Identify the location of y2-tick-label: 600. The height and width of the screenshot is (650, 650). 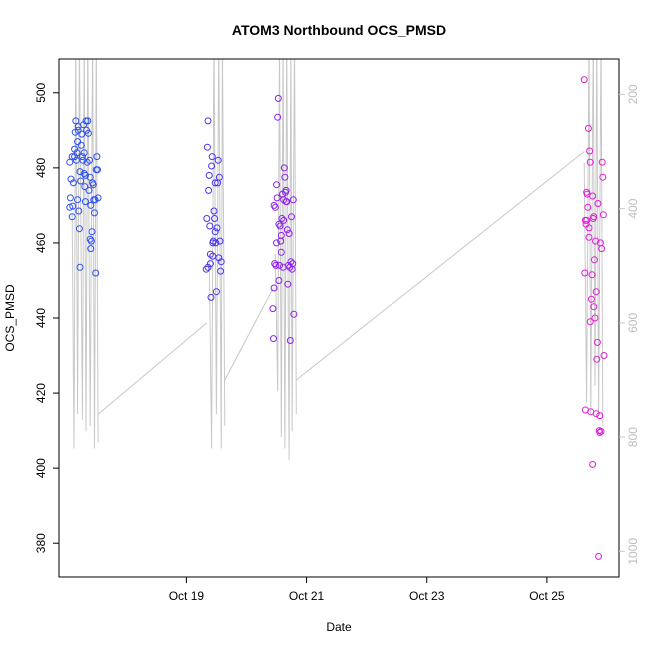
(633, 323).